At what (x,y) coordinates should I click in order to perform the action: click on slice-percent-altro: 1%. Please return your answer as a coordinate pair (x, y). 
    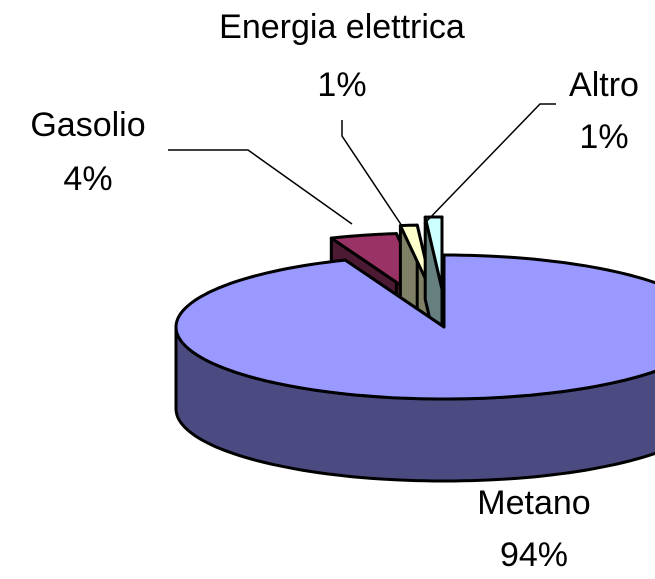
    Looking at the image, I should click on (603, 137).